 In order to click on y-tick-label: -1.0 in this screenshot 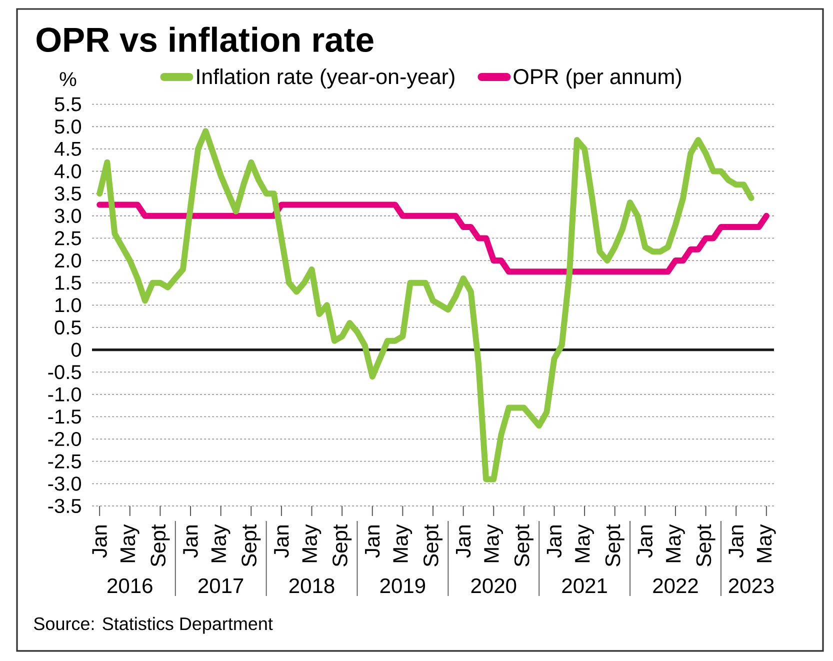, I will do `click(65, 394)`.